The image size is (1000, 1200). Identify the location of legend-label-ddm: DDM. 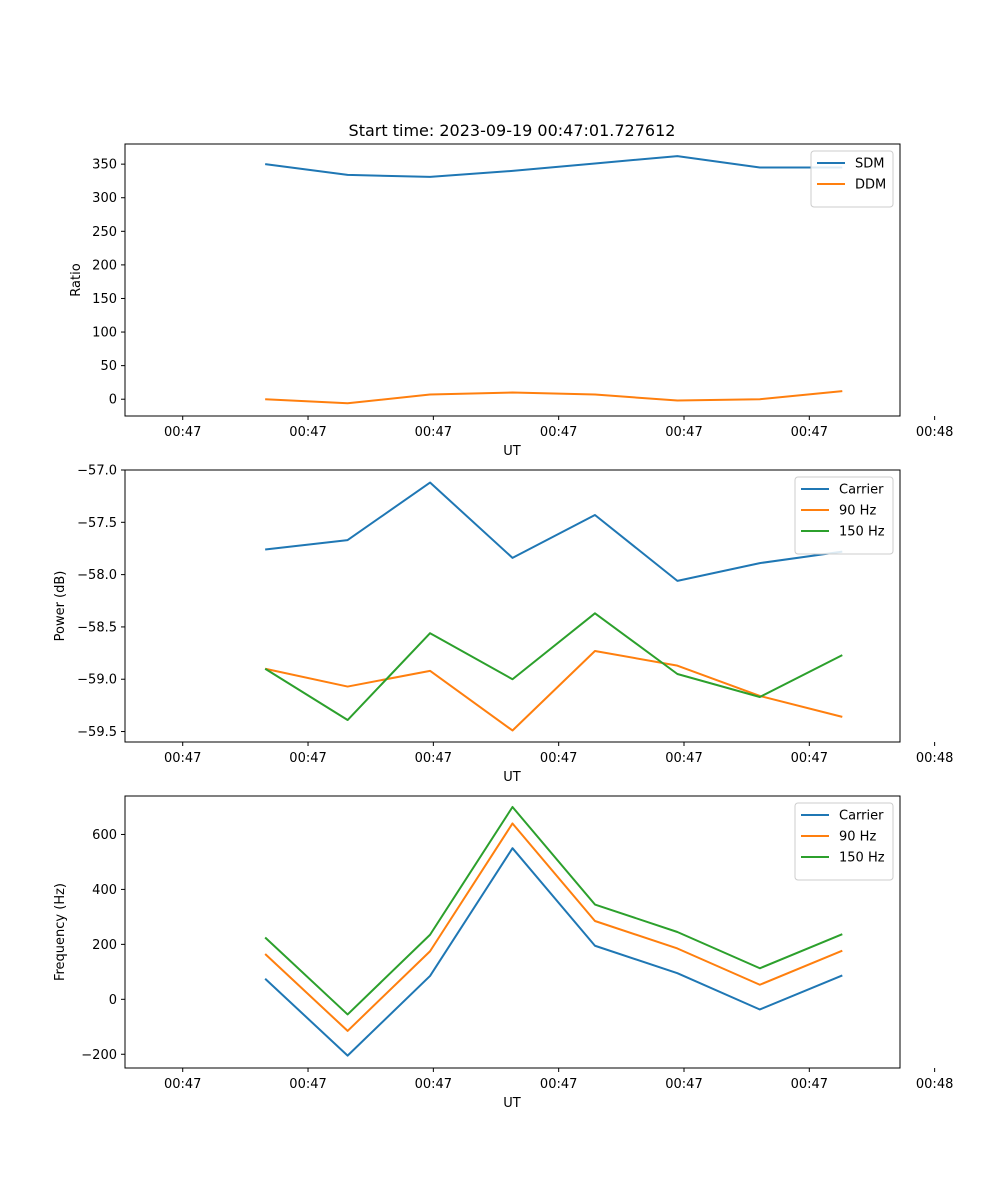
(870, 185).